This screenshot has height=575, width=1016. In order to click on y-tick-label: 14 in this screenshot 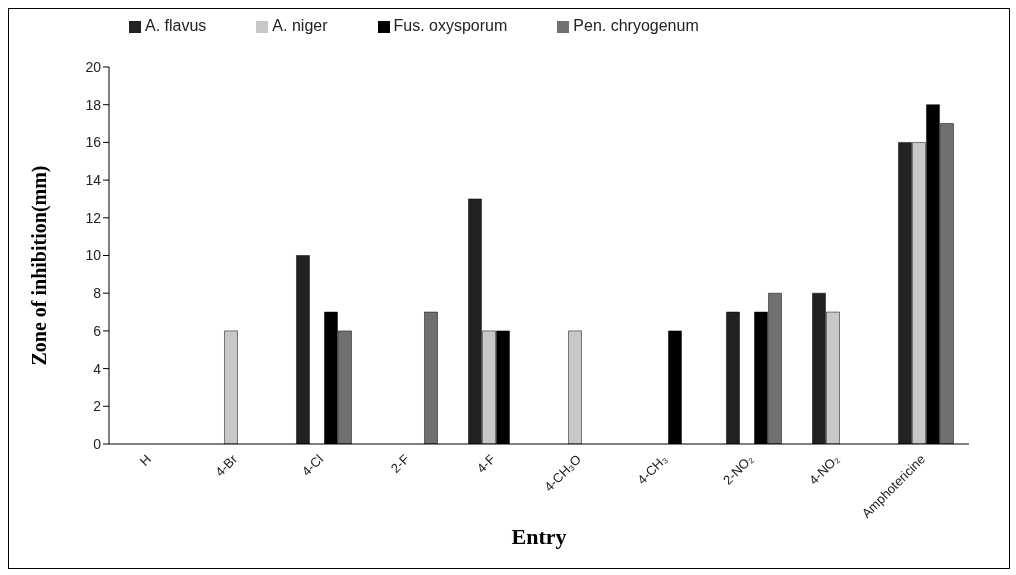, I will do `click(93, 180)`.